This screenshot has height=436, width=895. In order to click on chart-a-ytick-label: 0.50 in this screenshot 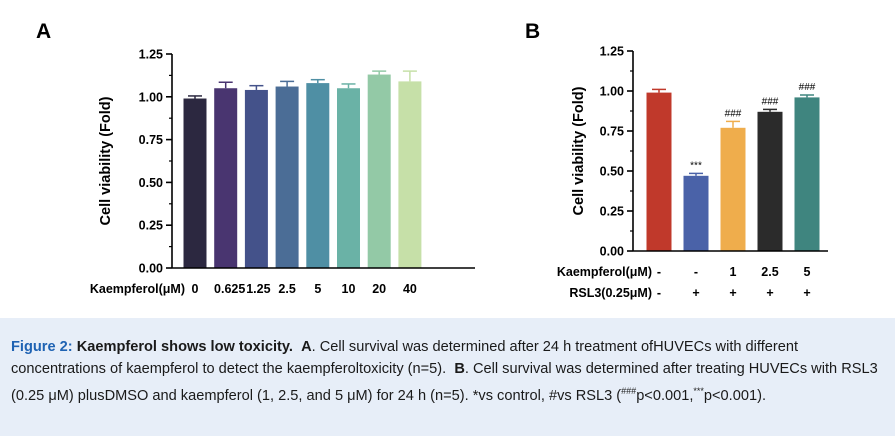, I will do `click(151, 183)`.